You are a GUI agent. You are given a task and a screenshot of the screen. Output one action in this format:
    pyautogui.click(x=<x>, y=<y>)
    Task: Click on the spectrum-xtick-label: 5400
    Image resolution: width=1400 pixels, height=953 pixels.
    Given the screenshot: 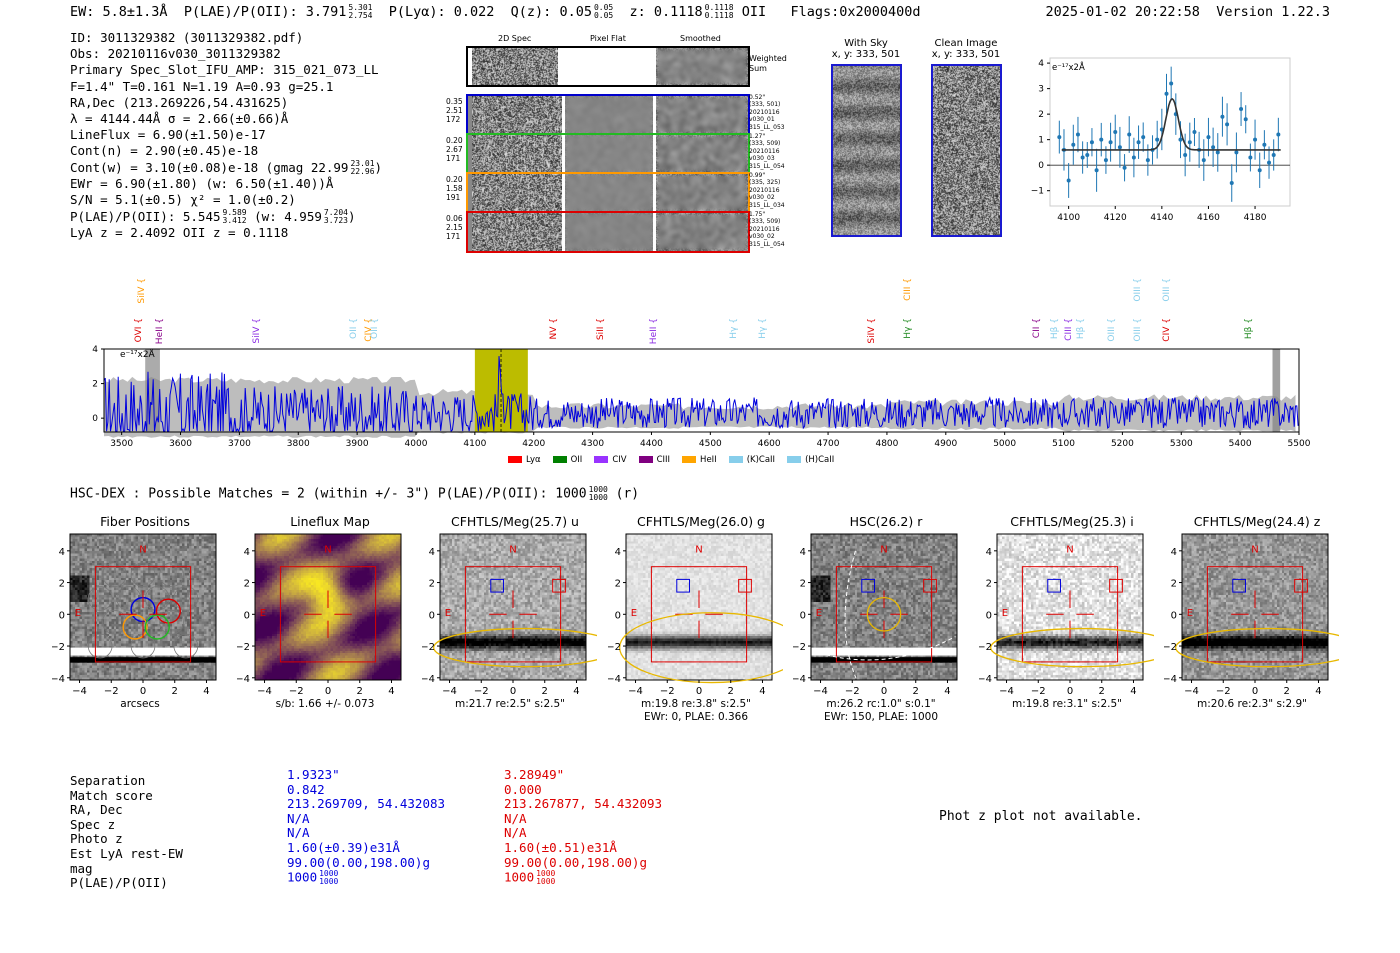 What is the action you would take?
    pyautogui.click(x=1240, y=444)
    